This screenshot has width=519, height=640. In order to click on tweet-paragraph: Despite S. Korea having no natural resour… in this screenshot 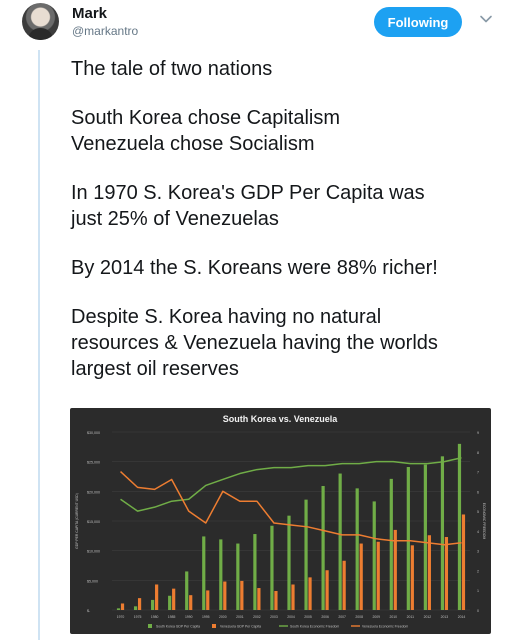, I will do `click(291, 343)`.